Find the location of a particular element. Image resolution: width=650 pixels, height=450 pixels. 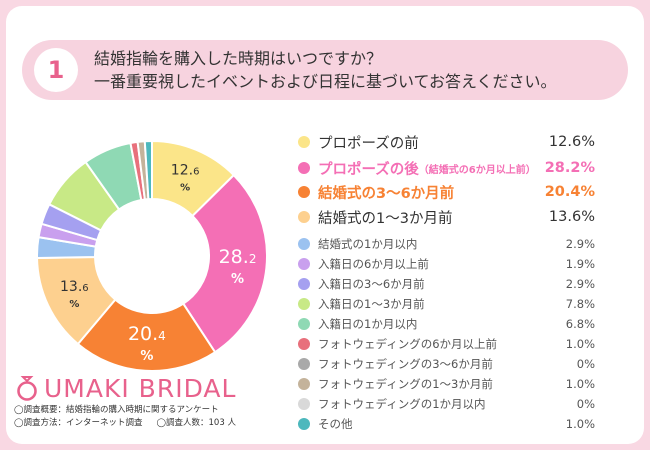

slice-value-label-2: 20.4 is located at coordinates (147, 334).